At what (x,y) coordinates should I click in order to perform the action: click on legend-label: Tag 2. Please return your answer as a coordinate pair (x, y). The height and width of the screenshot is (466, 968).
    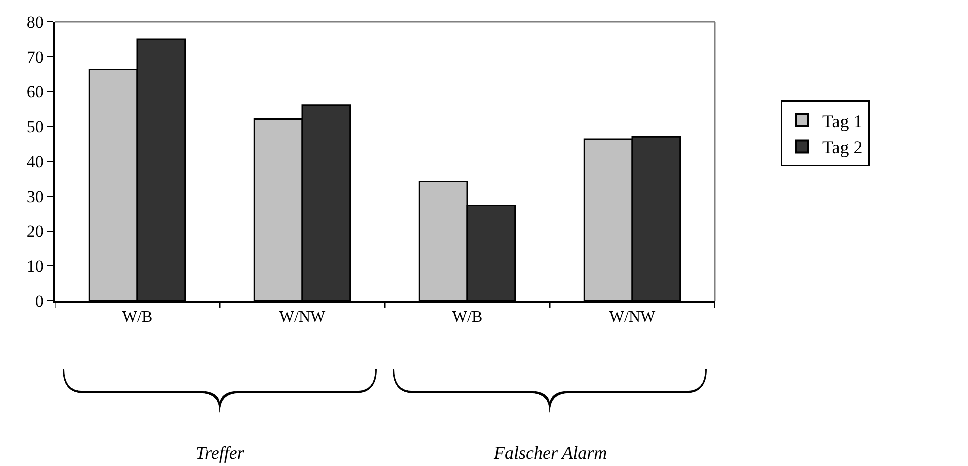
    Looking at the image, I should click on (842, 148).